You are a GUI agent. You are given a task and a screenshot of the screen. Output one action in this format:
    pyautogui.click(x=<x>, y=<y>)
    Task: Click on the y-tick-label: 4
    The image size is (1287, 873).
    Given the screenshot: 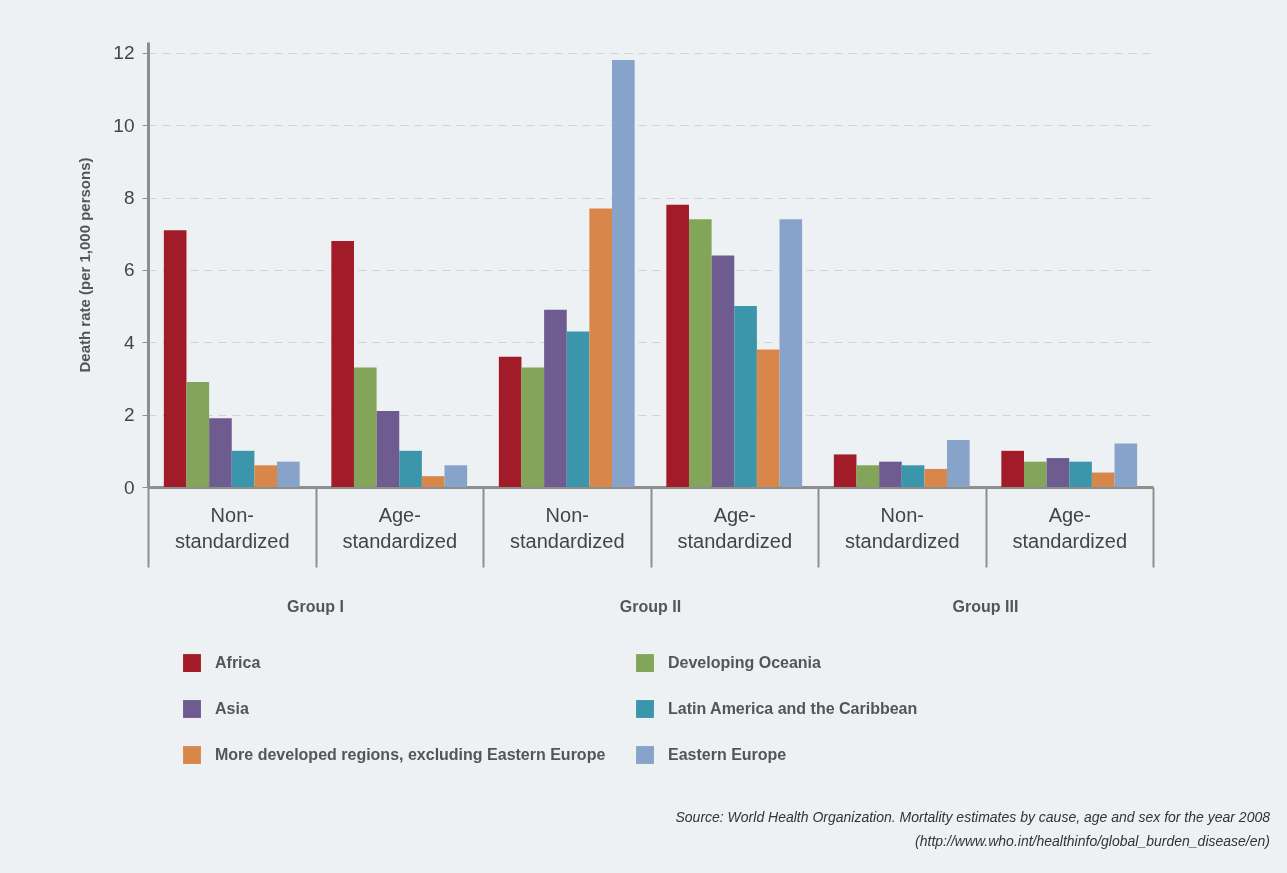 What is the action you would take?
    pyautogui.click(x=129, y=342)
    